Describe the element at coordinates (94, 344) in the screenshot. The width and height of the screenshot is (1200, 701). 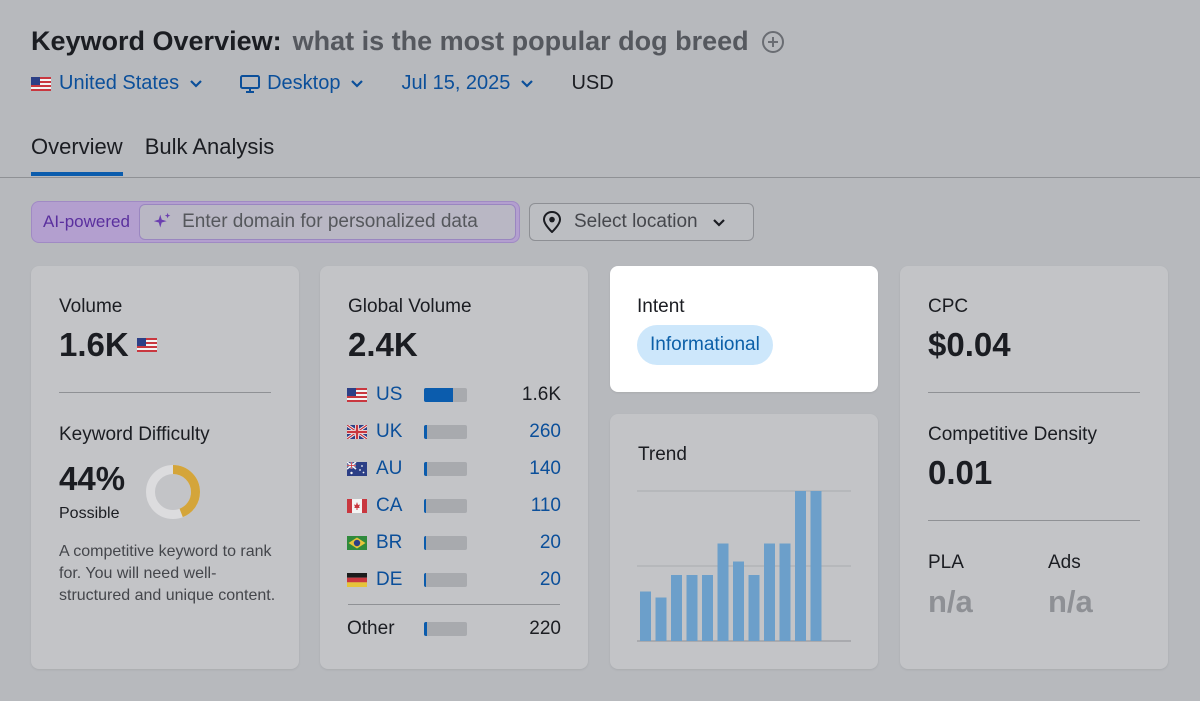
I see `volume-value: 1.6K` at that location.